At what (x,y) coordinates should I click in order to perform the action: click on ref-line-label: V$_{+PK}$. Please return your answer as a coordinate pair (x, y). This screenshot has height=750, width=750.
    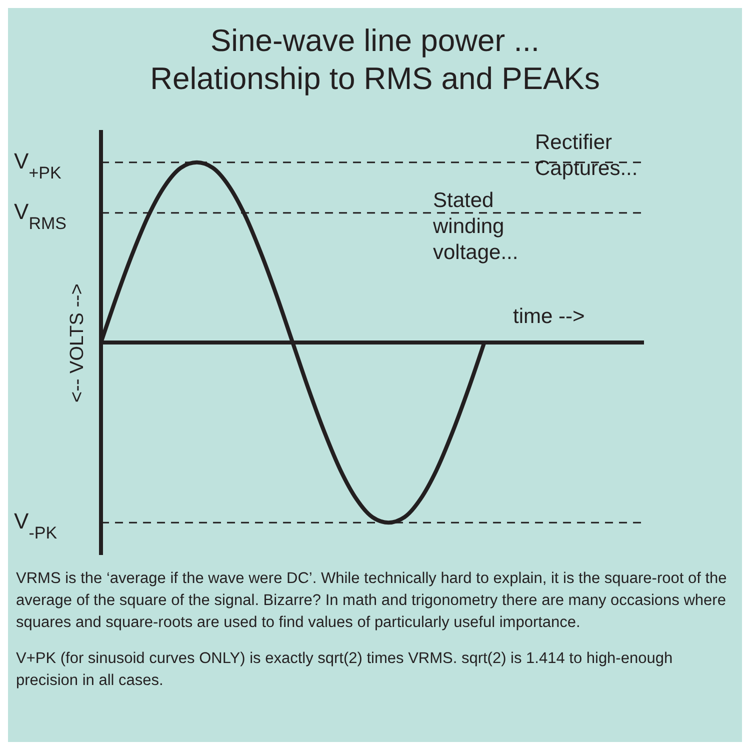
    Looking at the image, I should click on (38, 165).